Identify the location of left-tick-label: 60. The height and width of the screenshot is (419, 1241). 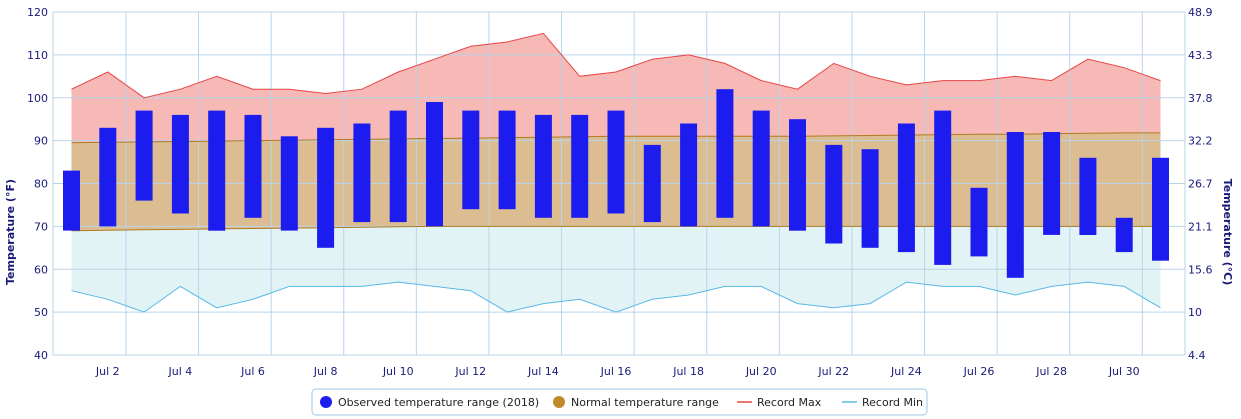
(41, 269).